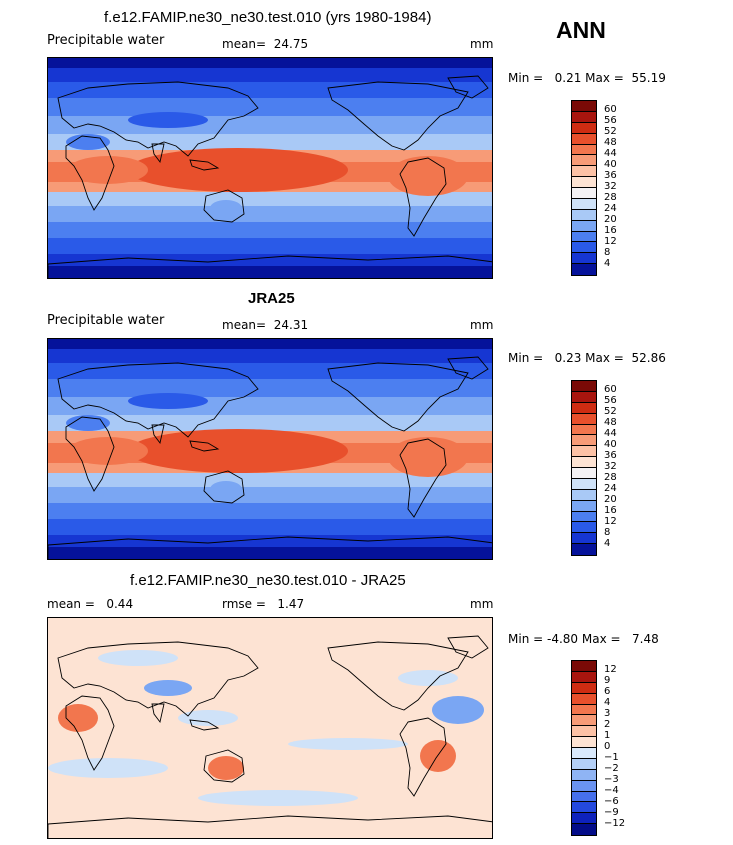  What do you see at coordinates (610, 477) in the screenshot?
I see `colorbar-tick-label: 28` at bounding box center [610, 477].